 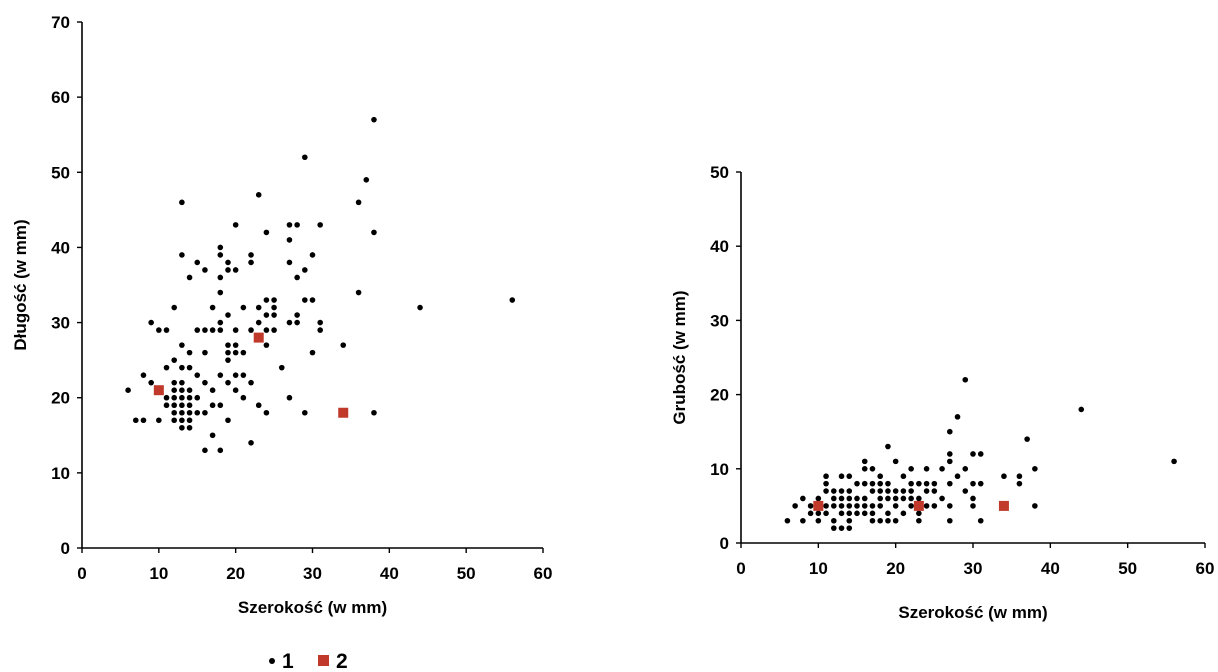 I want to click on x-tick-label: 50, so click(x=466, y=573).